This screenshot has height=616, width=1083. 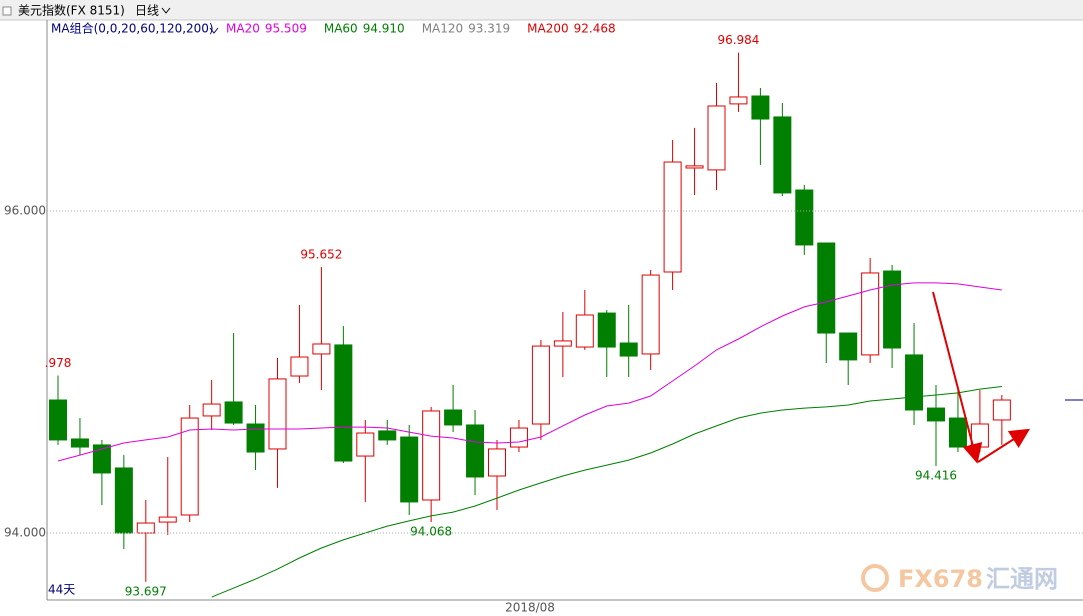 What do you see at coordinates (547, 29) in the screenshot?
I see `legend-name: MA200` at bounding box center [547, 29].